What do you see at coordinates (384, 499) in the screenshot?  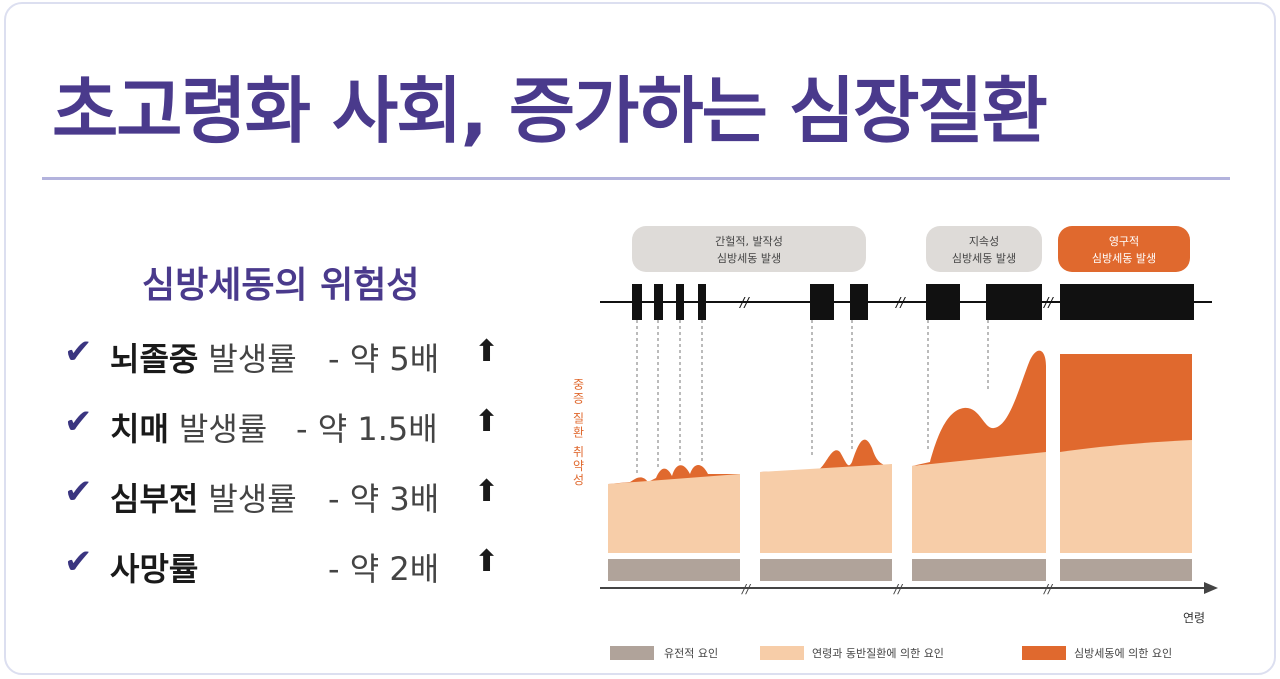 I see `risk-item-value: - 약 3배` at bounding box center [384, 499].